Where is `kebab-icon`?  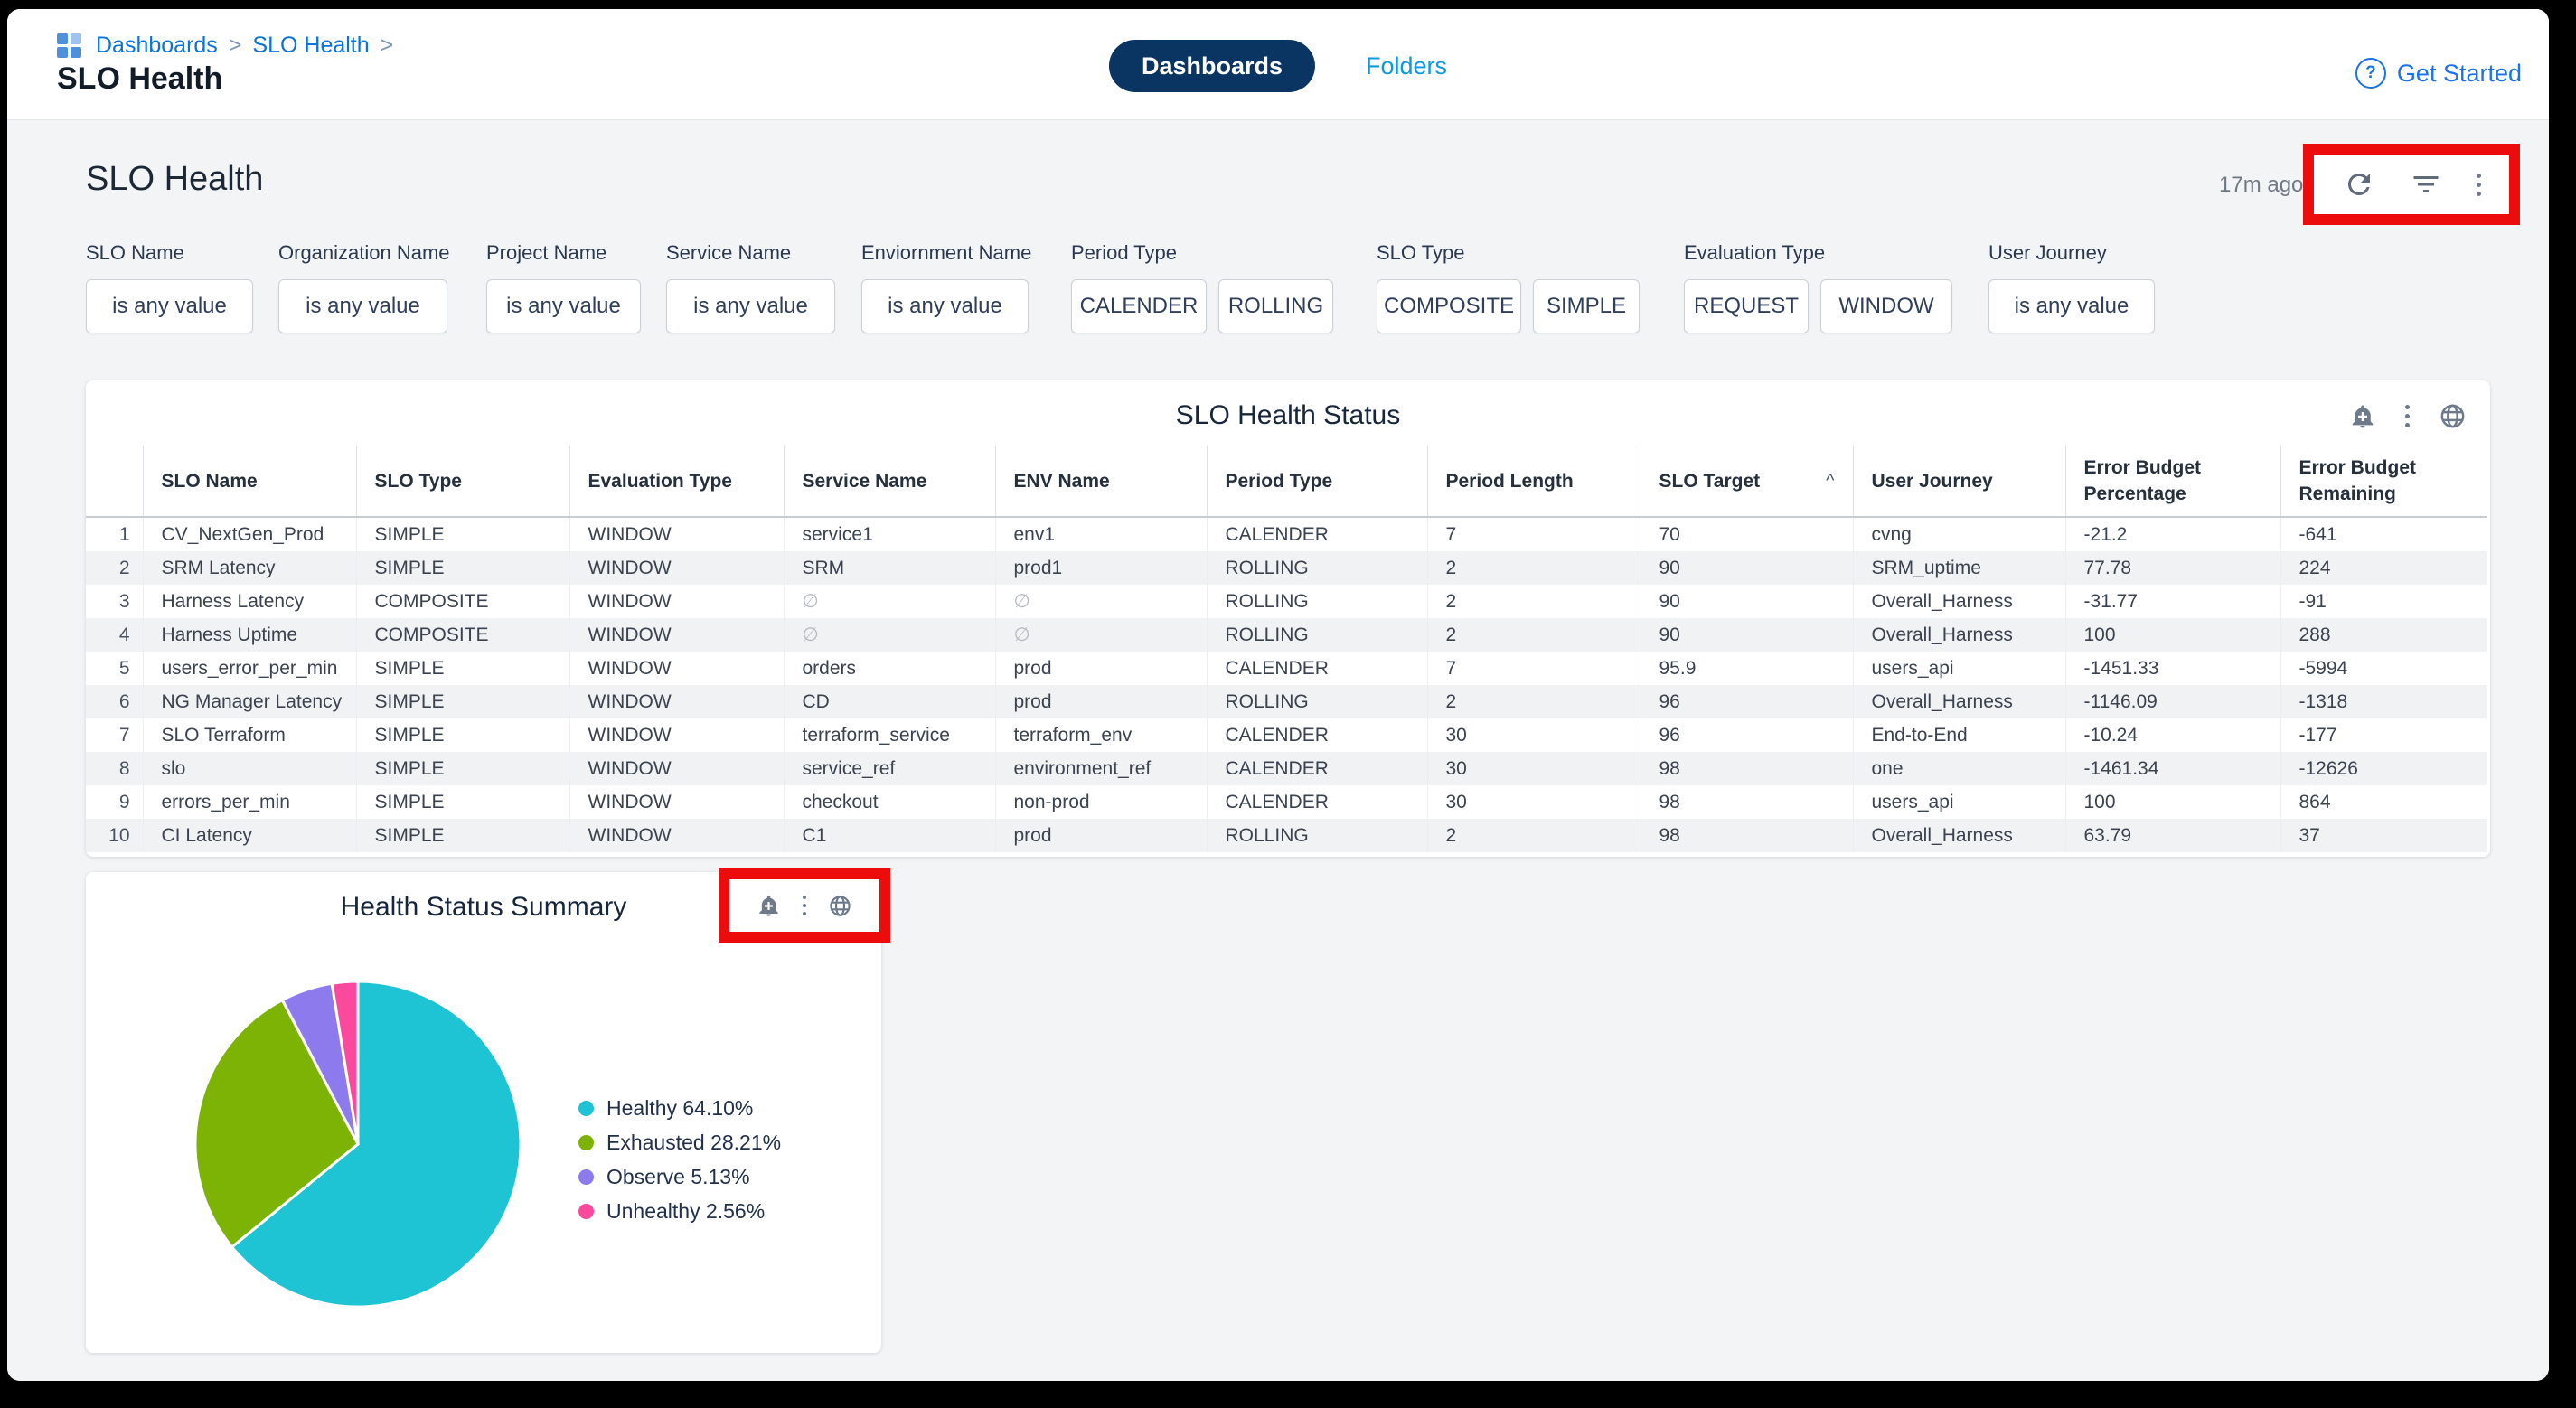 kebab-icon is located at coordinates (805, 905).